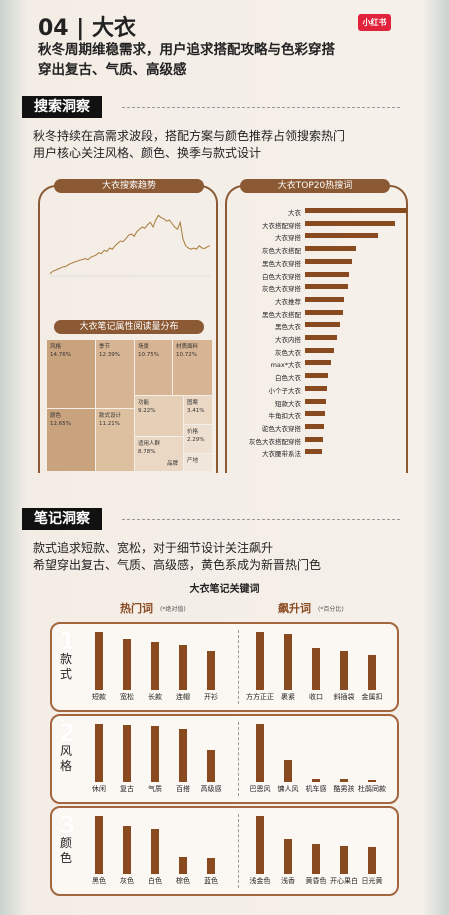 The height and width of the screenshot is (915, 449). Describe the element at coordinates (260, 789) in the screenshot. I see `rising-keyword-label: 巴恩风` at that location.